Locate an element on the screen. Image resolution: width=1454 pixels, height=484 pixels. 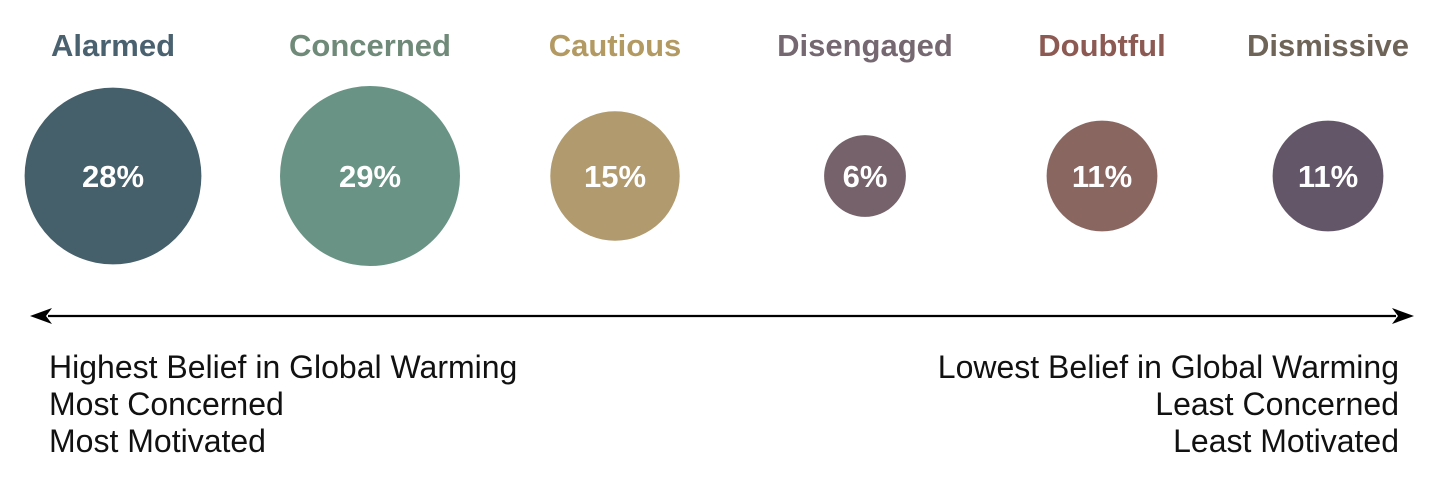
axis-arrowhead-right is located at coordinates (1403, 316).